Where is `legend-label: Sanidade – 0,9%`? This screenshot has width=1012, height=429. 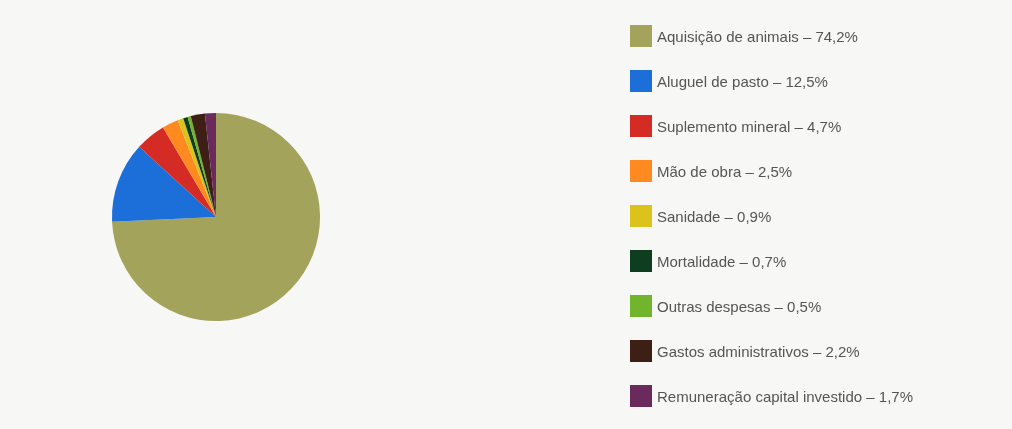
legend-label: Sanidade – 0,9% is located at coordinates (714, 216).